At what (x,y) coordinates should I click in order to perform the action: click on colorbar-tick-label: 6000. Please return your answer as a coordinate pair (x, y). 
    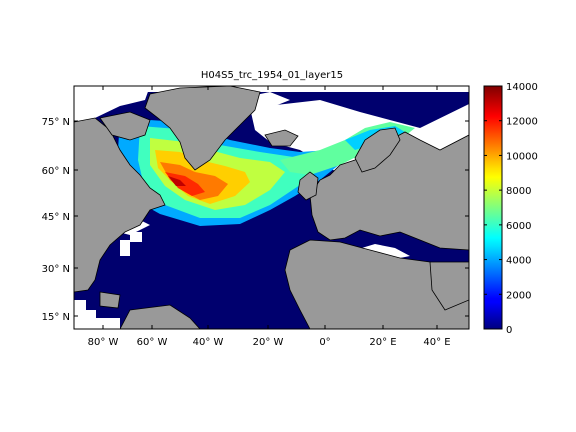
    Looking at the image, I should click on (518, 226).